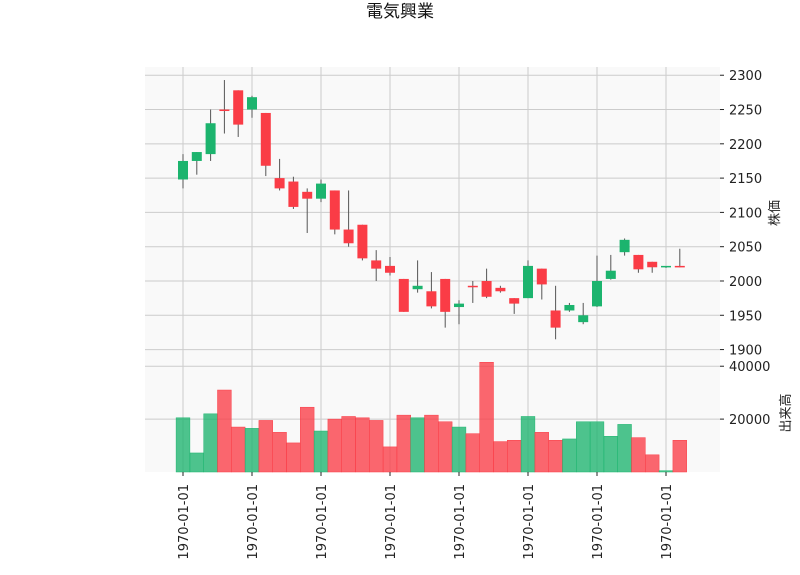 The image size is (800, 575). I want to click on volume-bars, so click(431, 417).